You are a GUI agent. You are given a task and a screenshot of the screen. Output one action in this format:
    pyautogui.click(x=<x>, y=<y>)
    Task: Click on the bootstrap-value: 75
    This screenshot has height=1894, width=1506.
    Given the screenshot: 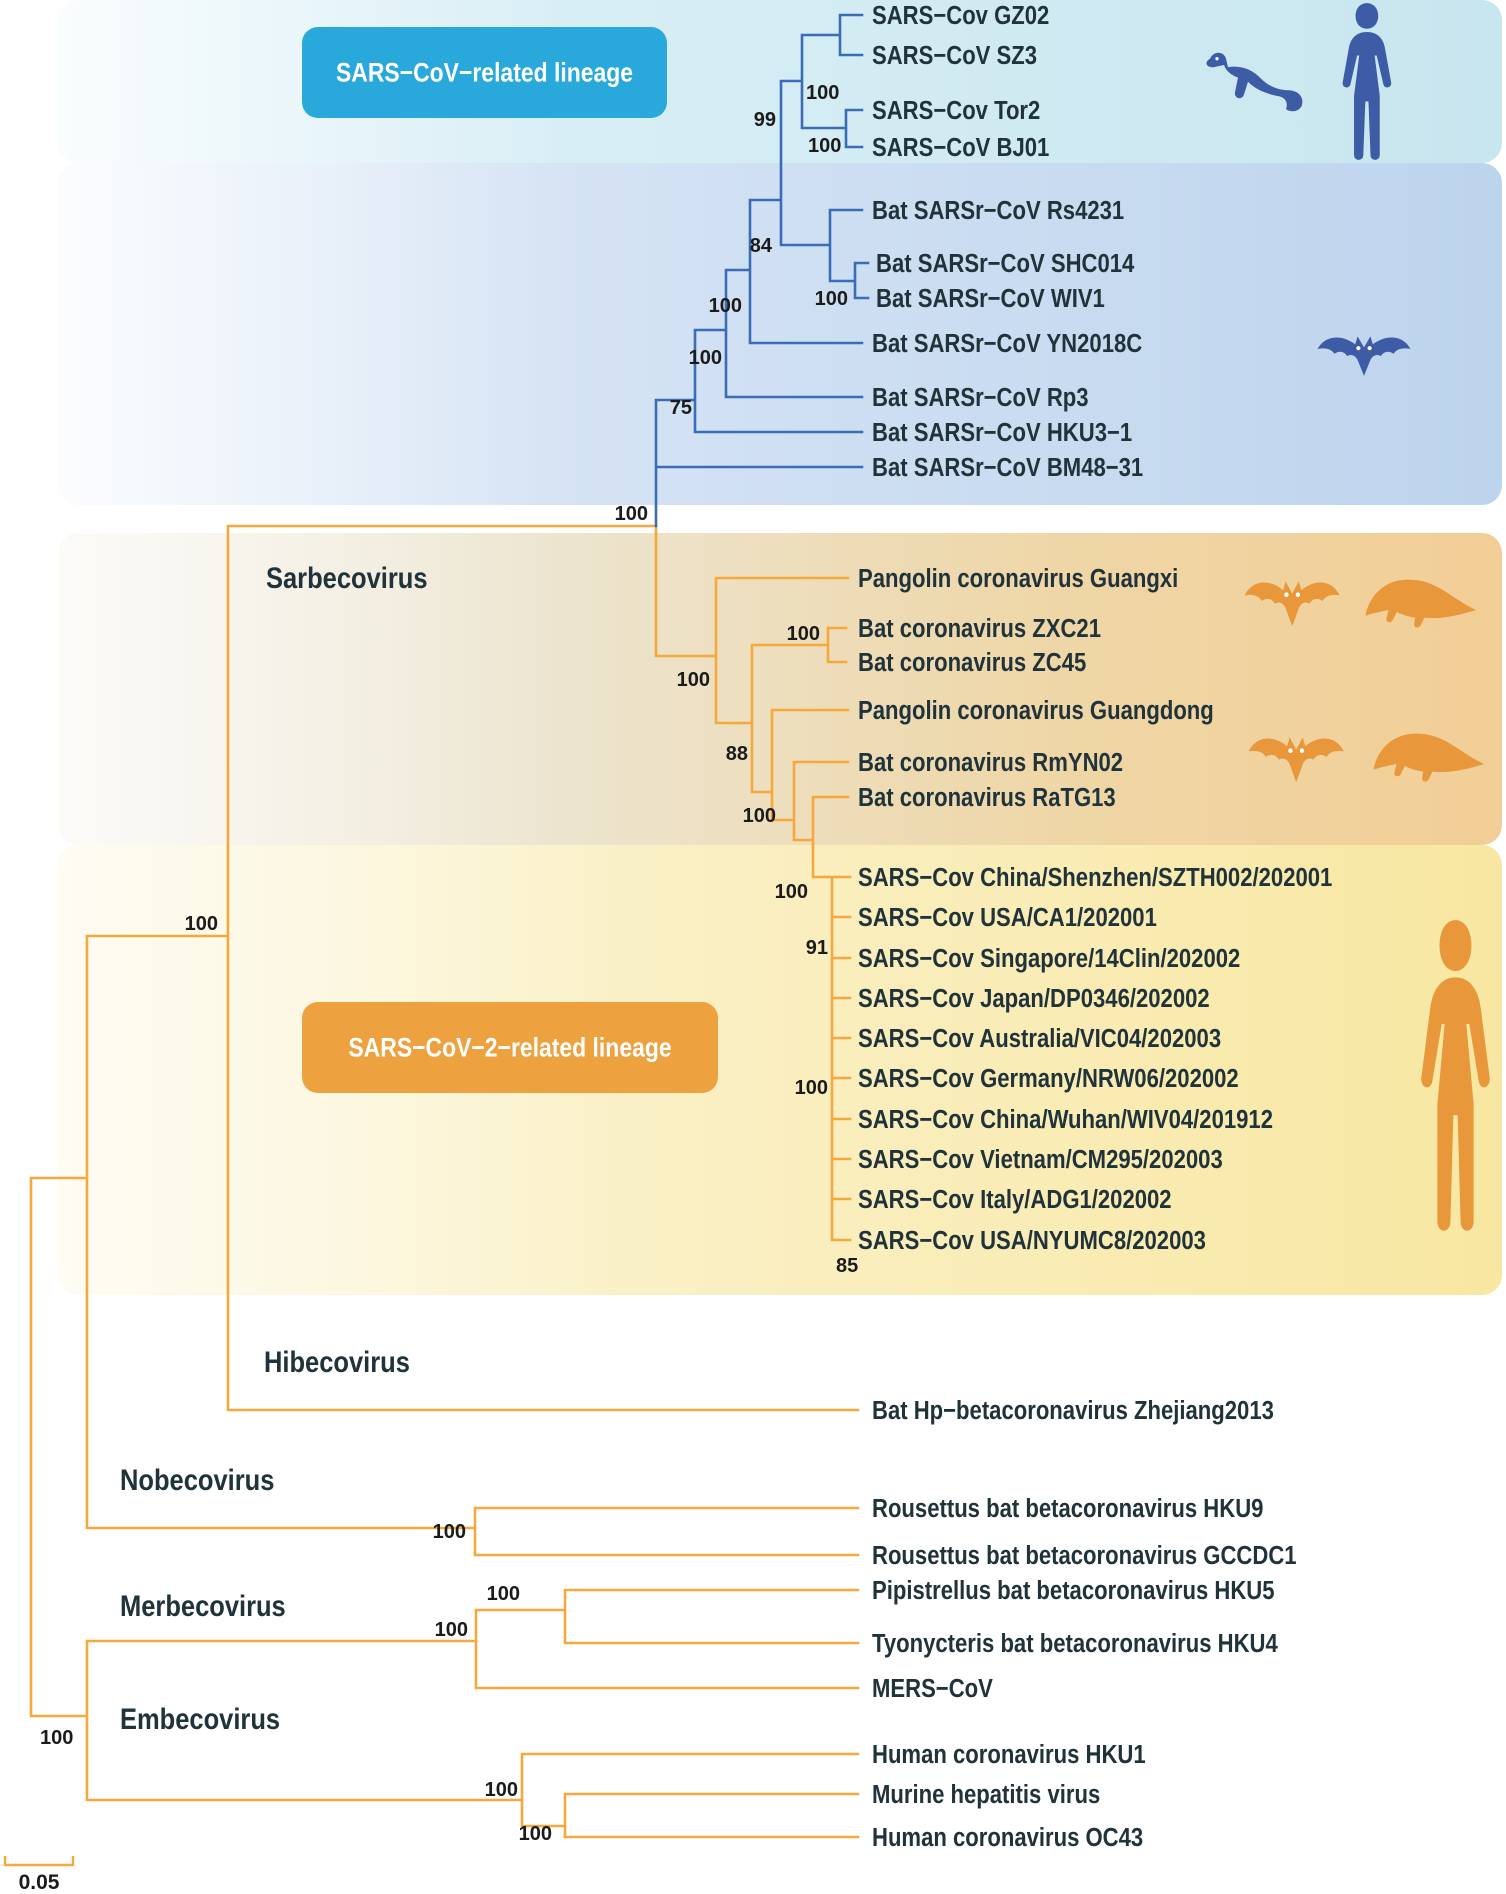 What is the action you would take?
    pyautogui.click(x=681, y=408)
    